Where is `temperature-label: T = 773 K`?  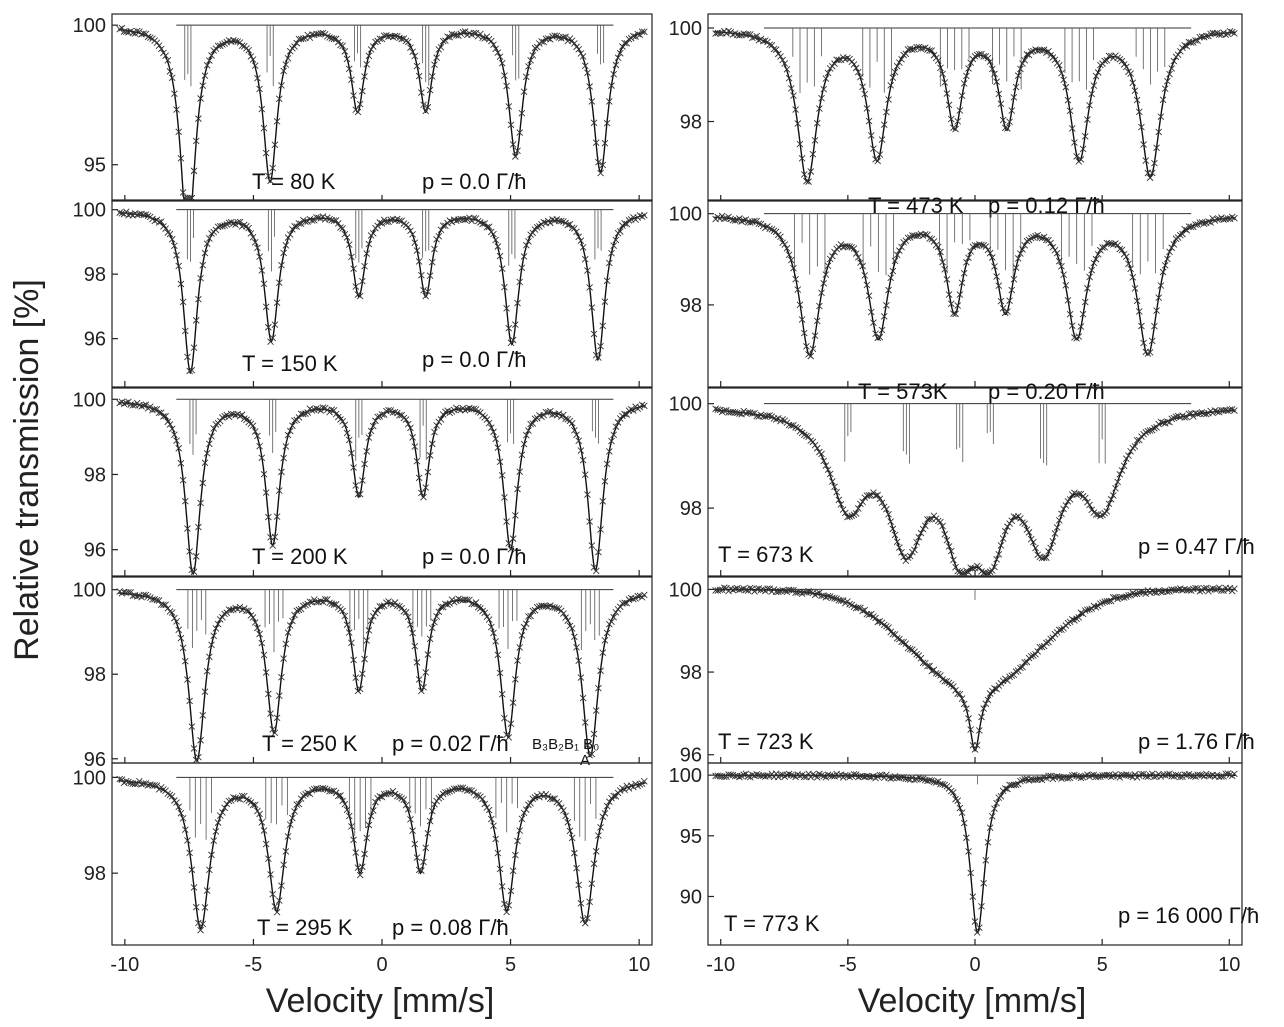 temperature-label: T = 773 K is located at coordinates (772, 923).